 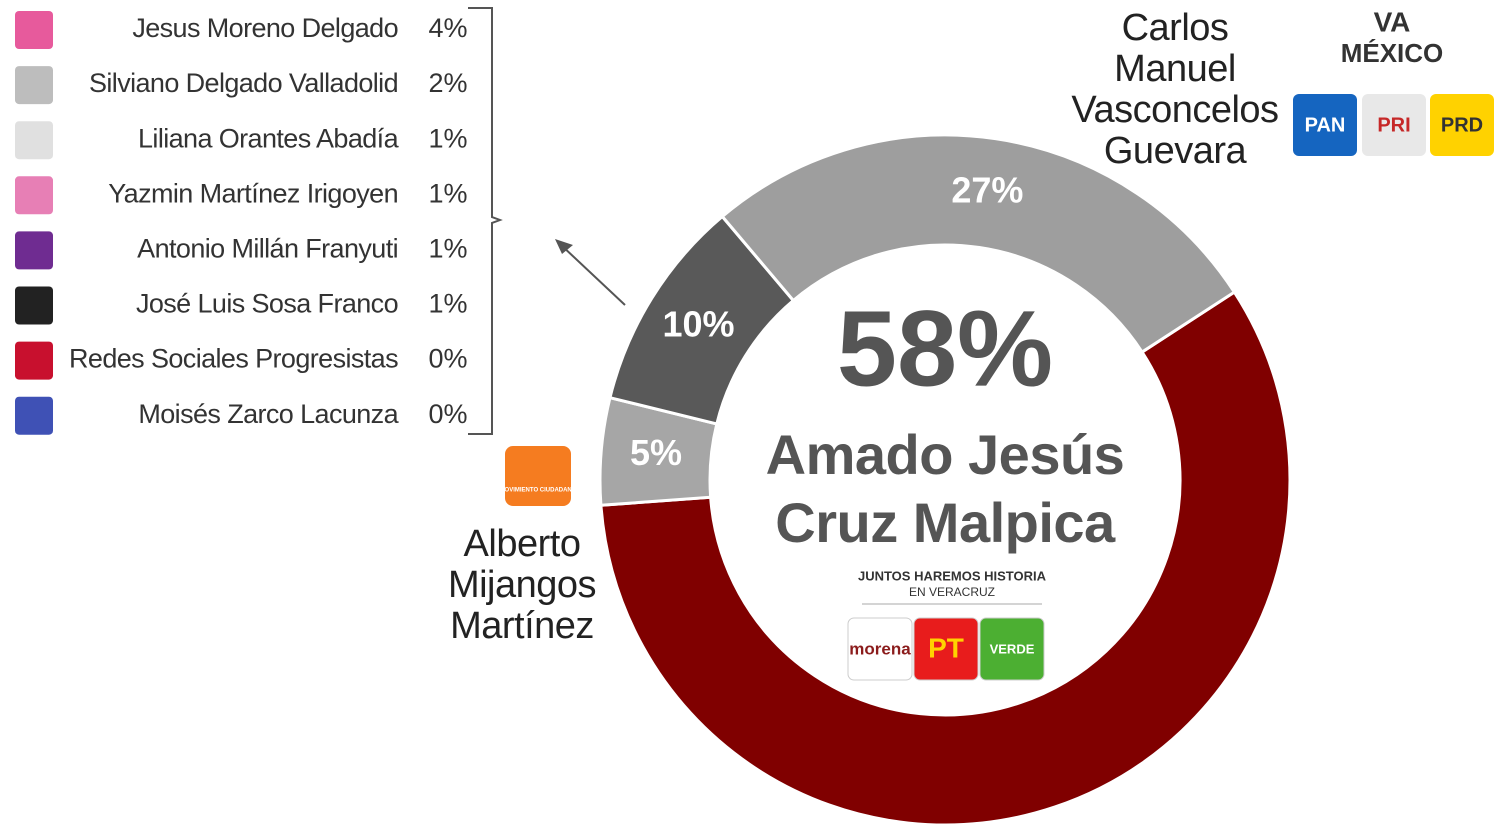 I want to click on segment-label: 10%, so click(x=698, y=324).